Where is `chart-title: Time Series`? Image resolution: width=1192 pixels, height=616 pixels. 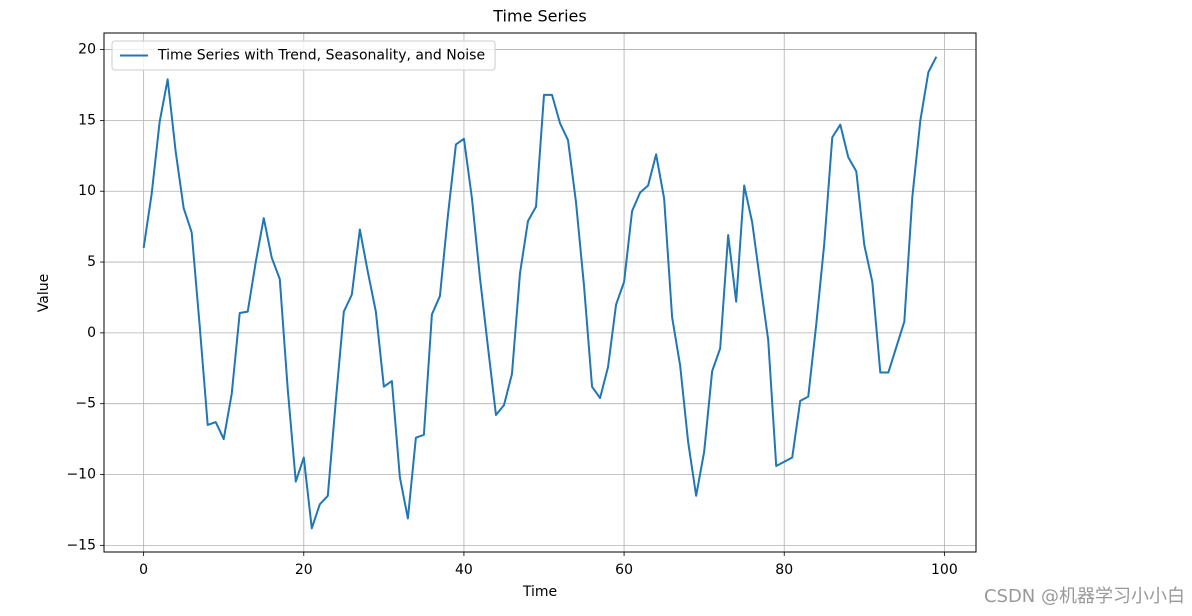
chart-title: Time Series is located at coordinates (539, 16).